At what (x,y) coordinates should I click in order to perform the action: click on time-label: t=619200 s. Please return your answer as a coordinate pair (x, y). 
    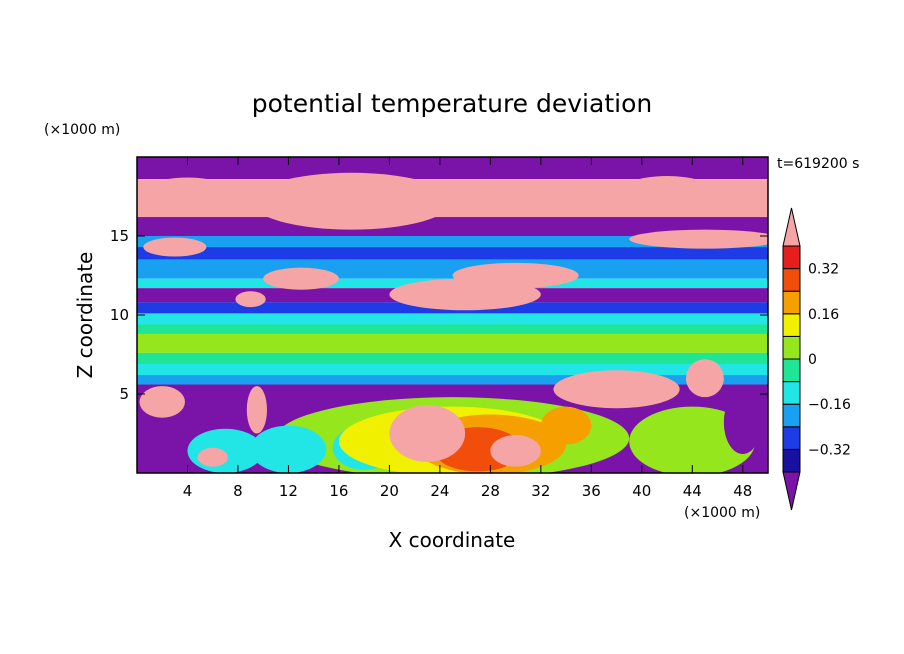
    Looking at the image, I should click on (818, 164).